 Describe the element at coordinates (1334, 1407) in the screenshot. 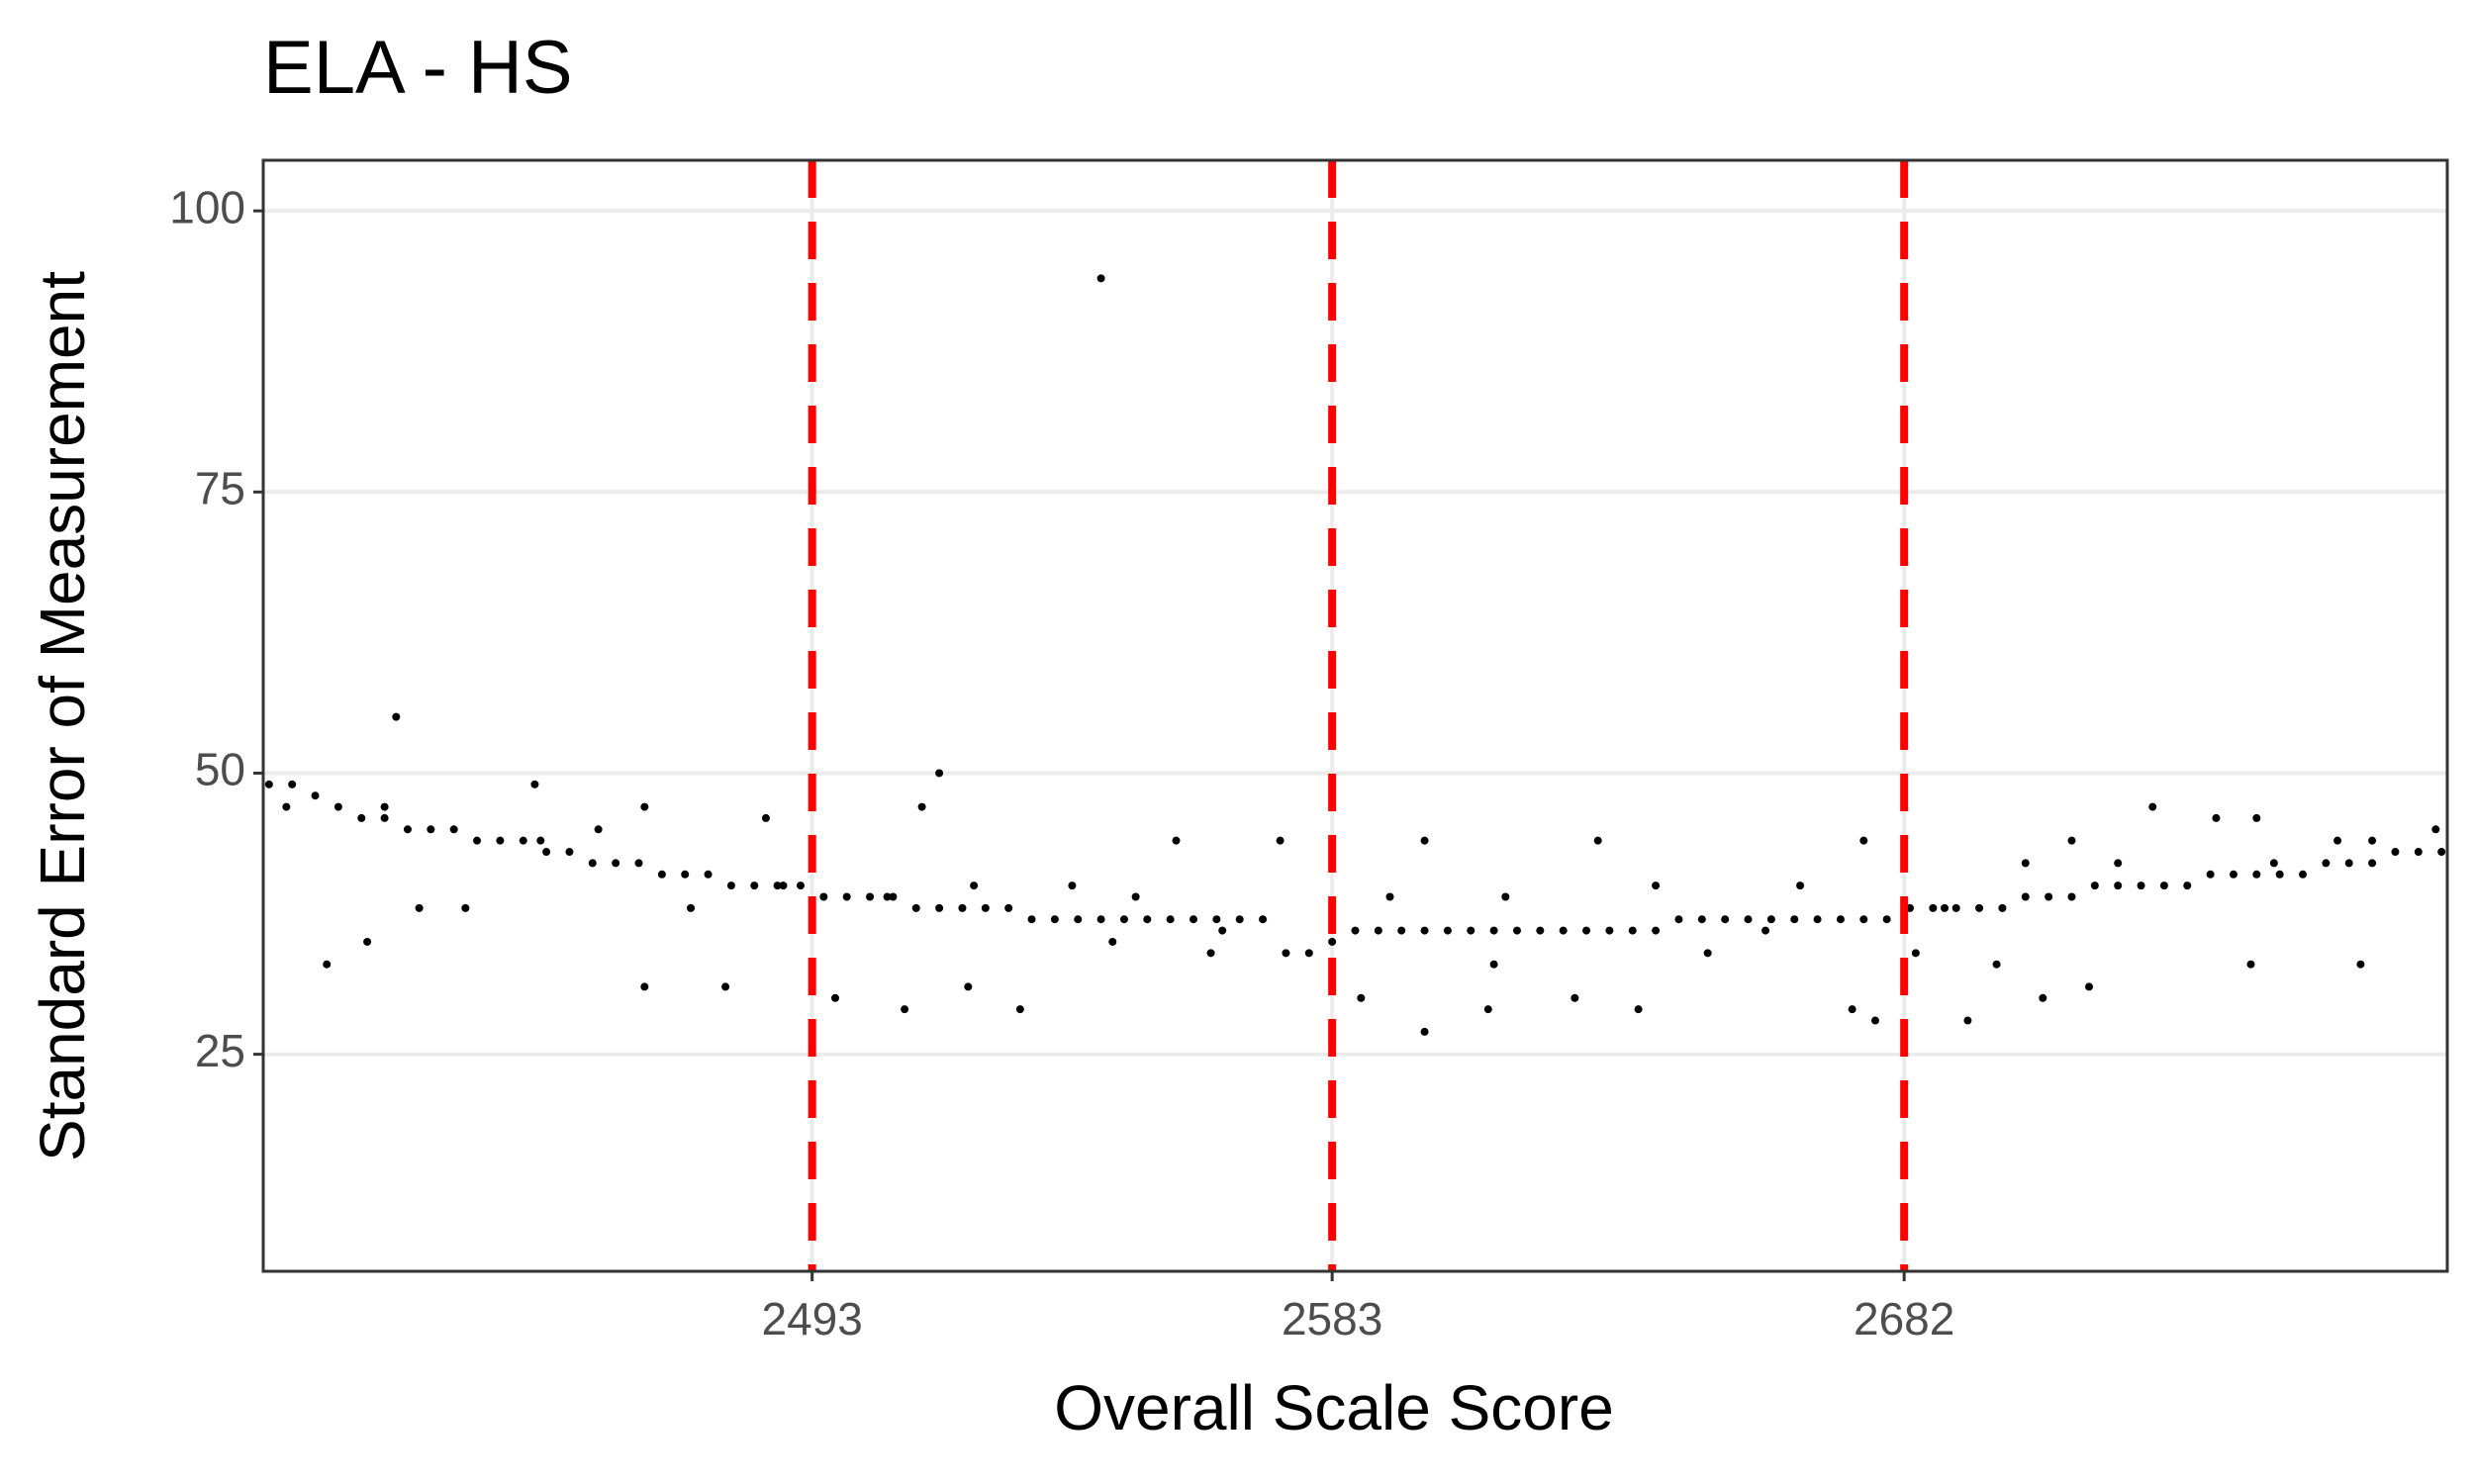

I see `x-axis-label: Overall Scale Score` at that location.